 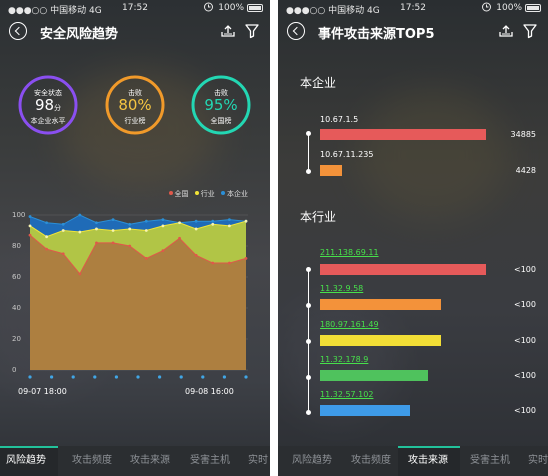 I want to click on enterprise-value-2: 4428, so click(x=525, y=170).